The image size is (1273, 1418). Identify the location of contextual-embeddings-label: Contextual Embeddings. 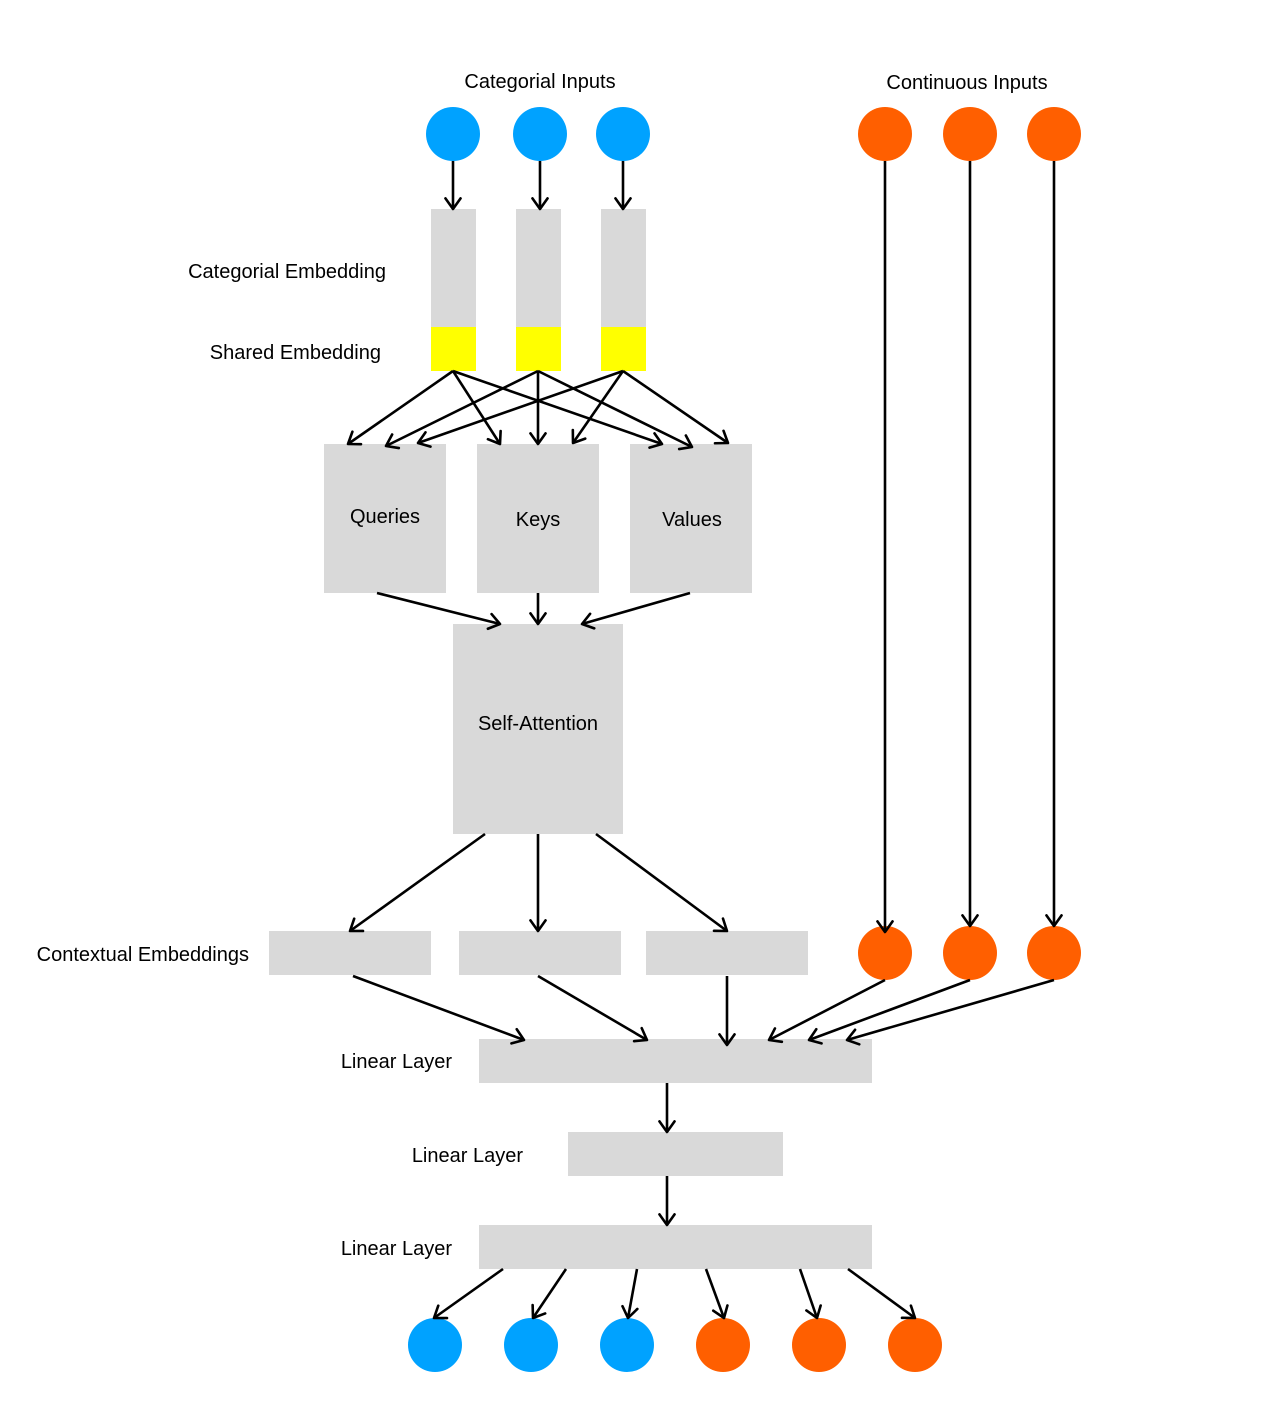
(143, 955).